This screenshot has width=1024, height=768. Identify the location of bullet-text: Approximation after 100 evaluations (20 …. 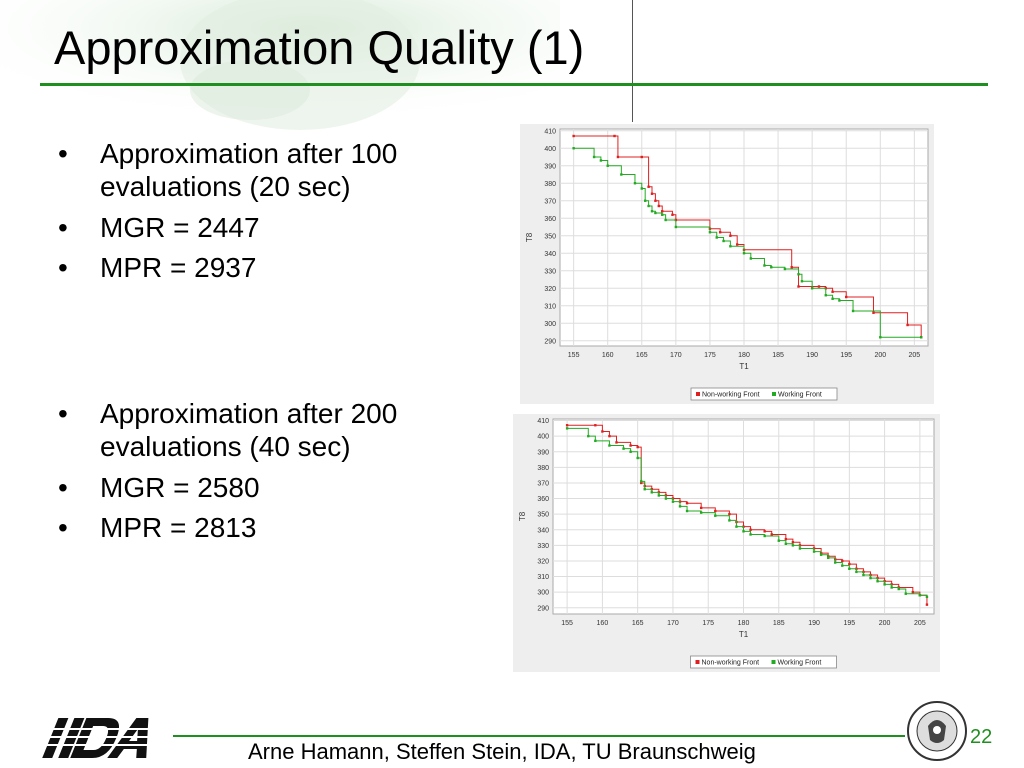
(249, 170).